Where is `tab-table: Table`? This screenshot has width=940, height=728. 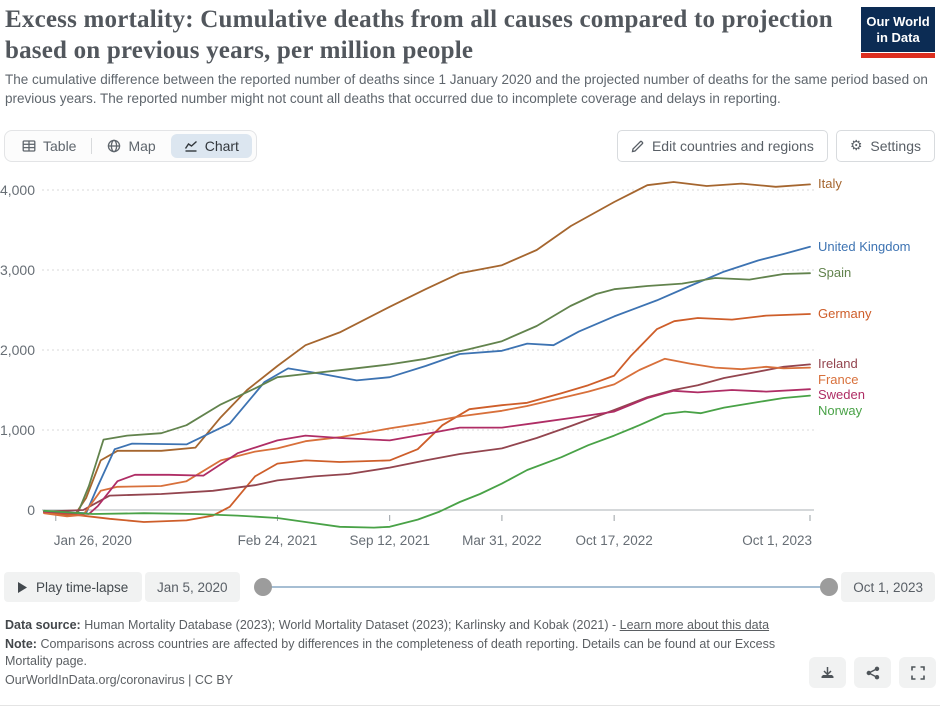
tab-table: Table is located at coordinates (49, 146).